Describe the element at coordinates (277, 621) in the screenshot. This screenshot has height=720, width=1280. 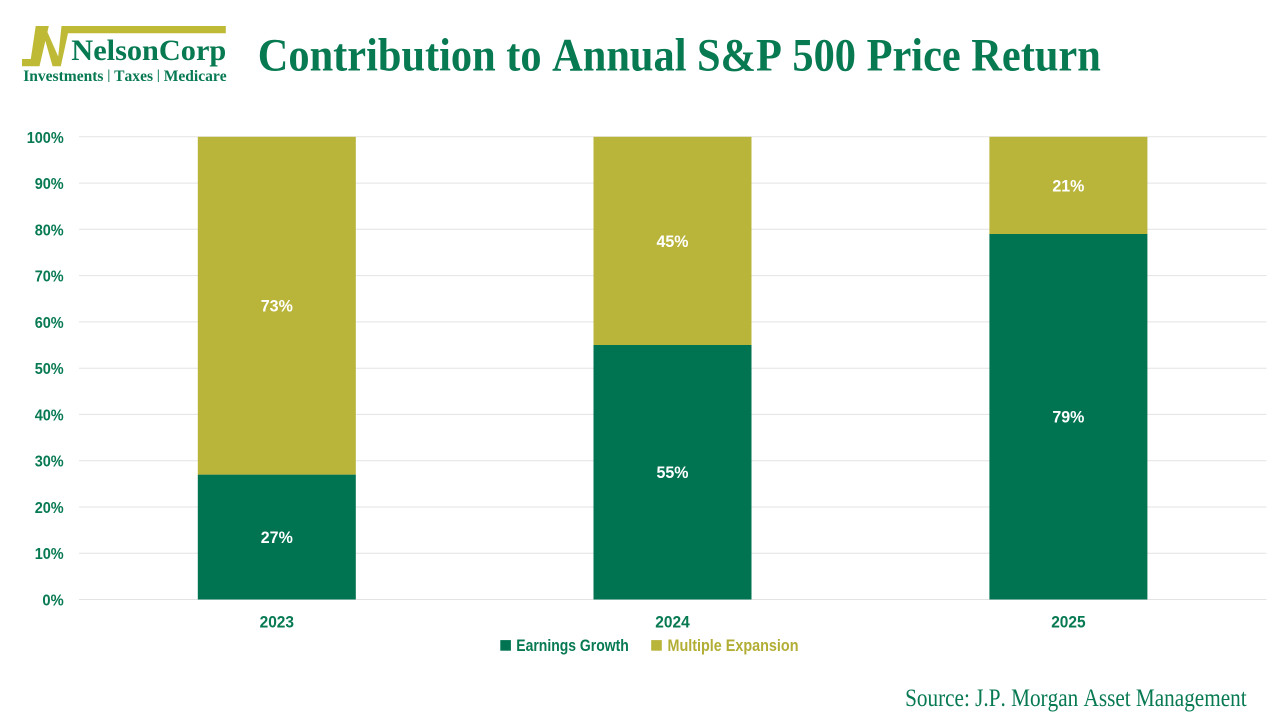
I see `svg-text: 2023` at that location.